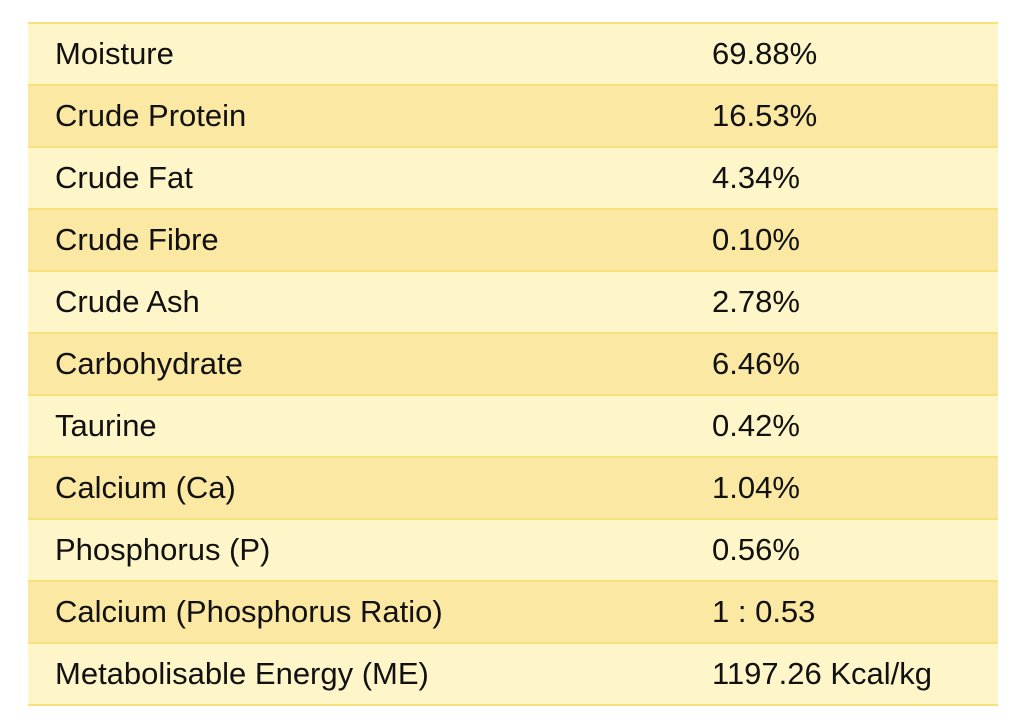 Image resolution: width=1024 pixels, height=728 pixels. Describe the element at coordinates (370, 612) in the screenshot. I see `nutrient-name: Calcium (Phosphorus Ratio)` at that location.